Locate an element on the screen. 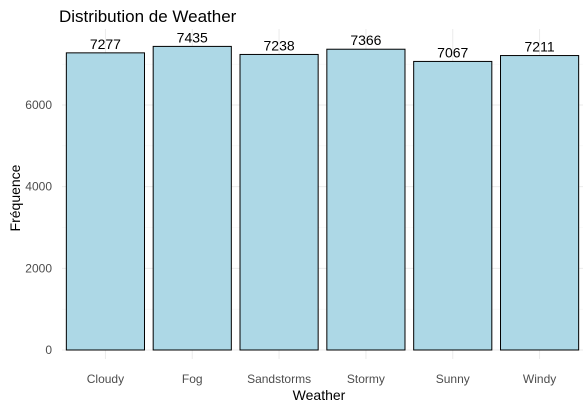  y-tick-label: 2000 is located at coordinates (38, 268).